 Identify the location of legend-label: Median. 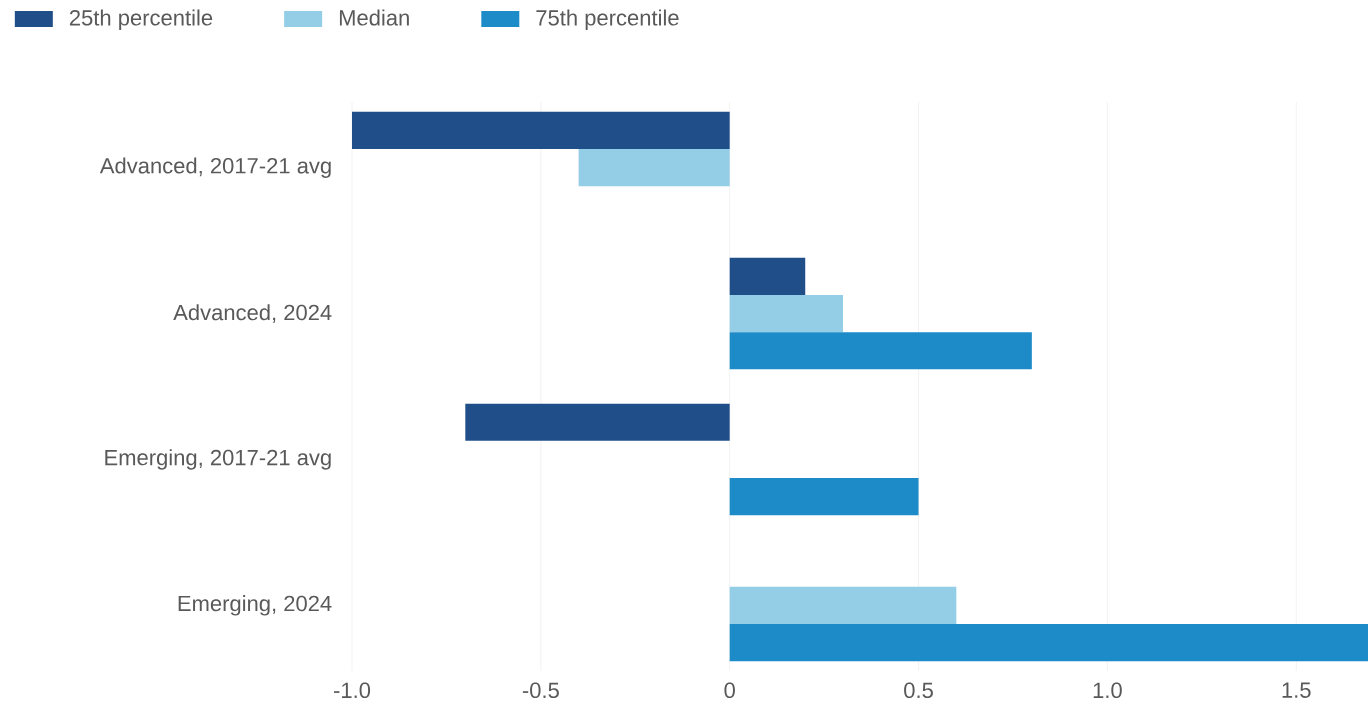
(374, 17).